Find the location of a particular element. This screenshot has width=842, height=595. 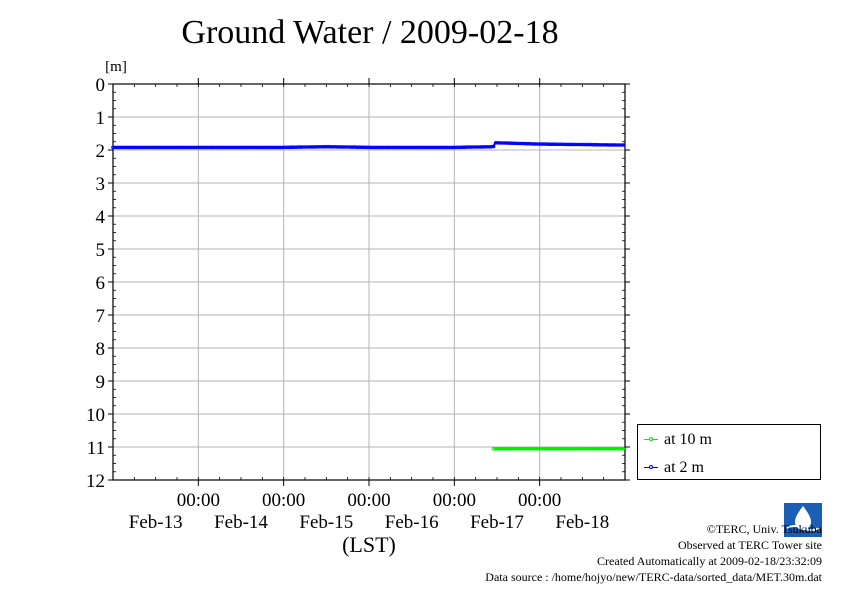

legend-item-10m: at 10 m is located at coordinates (678, 440).